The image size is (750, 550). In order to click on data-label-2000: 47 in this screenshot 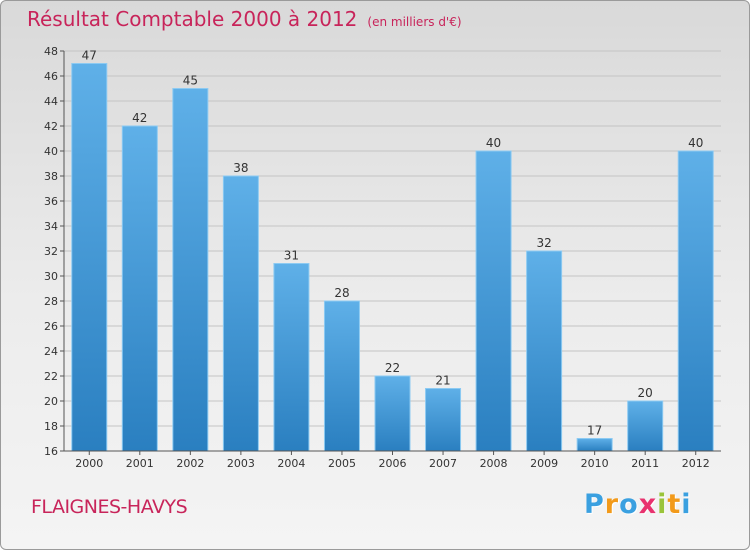, I will do `click(89, 56)`.